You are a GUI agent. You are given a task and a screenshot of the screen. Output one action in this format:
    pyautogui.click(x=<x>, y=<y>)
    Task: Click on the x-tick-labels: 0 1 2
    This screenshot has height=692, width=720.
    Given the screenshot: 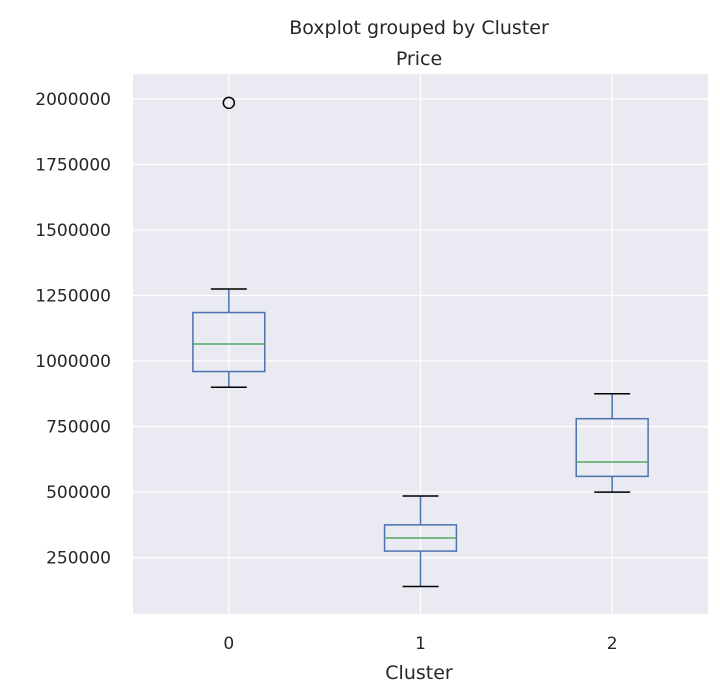 What is the action you would take?
    pyautogui.click(x=420, y=644)
    